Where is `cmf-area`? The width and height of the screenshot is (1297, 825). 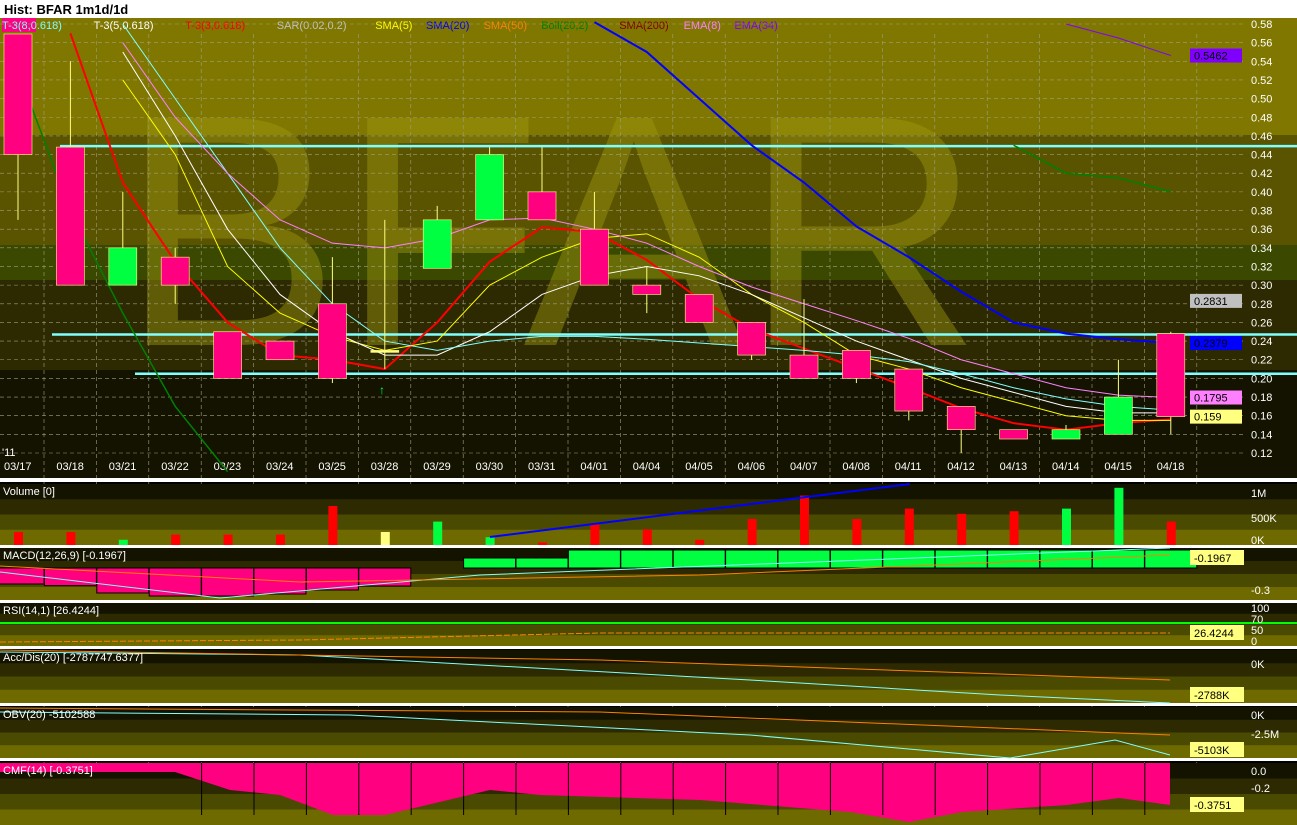 cmf-area is located at coordinates (585, 792).